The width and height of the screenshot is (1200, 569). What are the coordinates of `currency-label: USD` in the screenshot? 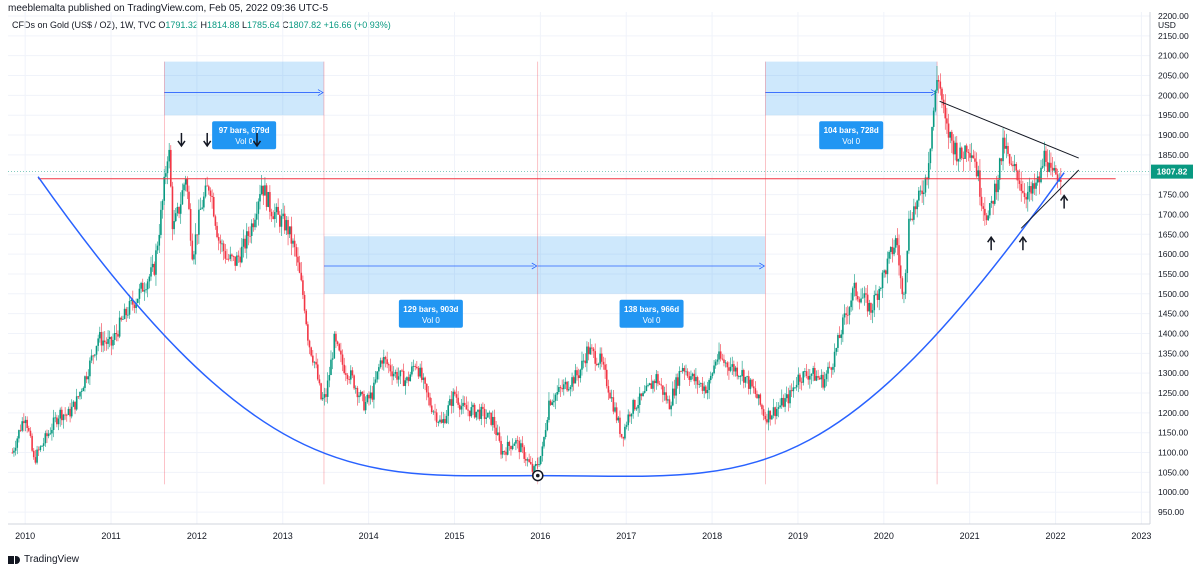 It's located at (1167, 25).